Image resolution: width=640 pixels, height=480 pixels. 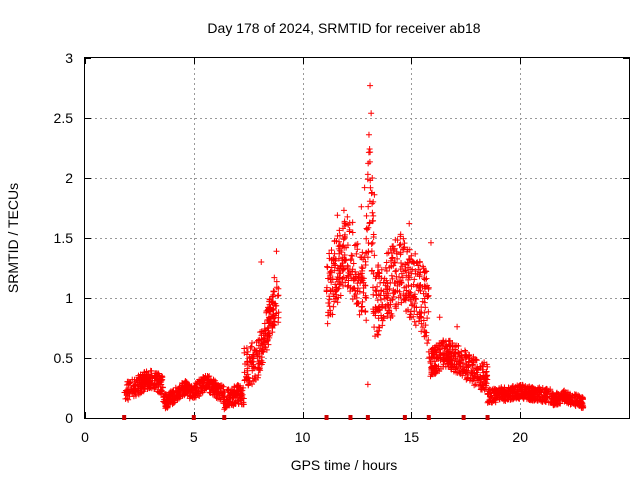 What do you see at coordinates (412, 437) in the screenshot?
I see `x-tick-label: 15` at bounding box center [412, 437].